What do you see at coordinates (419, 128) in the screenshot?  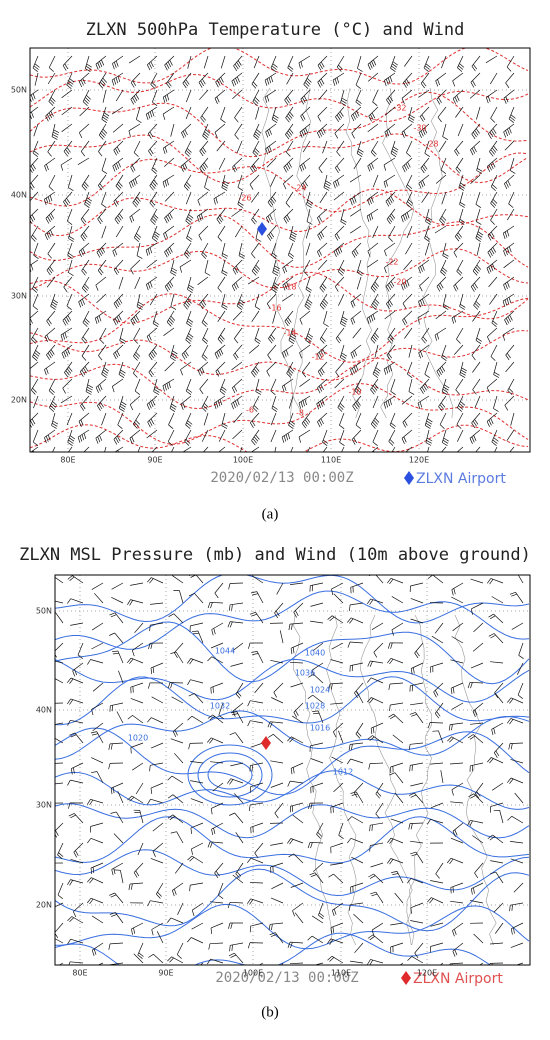 I see `contour-label: -30` at bounding box center [419, 128].